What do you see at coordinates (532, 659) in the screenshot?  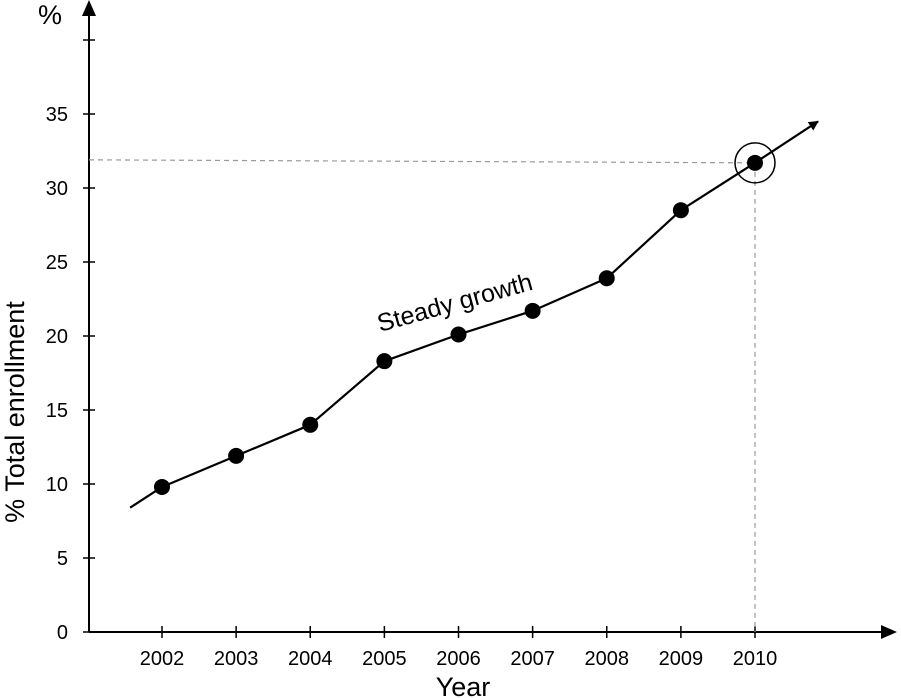 I see `x-tick-label: 2007` at bounding box center [532, 659].